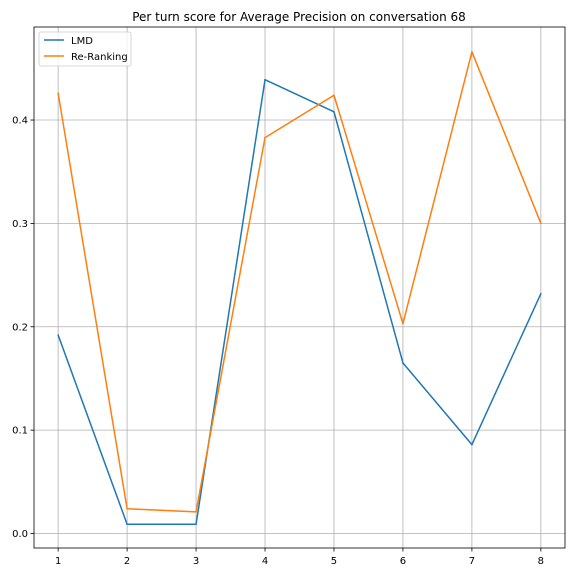  Describe the element at coordinates (82, 41) in the screenshot. I see `legend-label-lmd: LMD` at that location.